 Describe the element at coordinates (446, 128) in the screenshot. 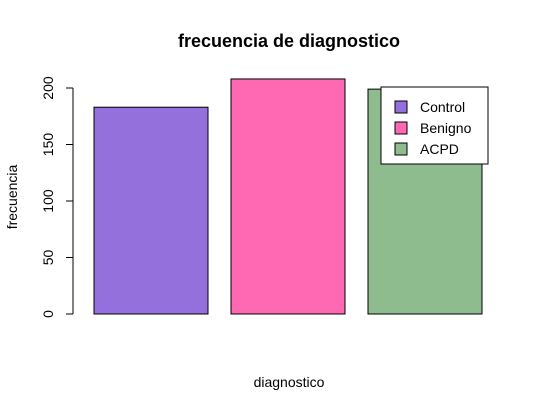

I see `legend-entry: Benigno` at that location.